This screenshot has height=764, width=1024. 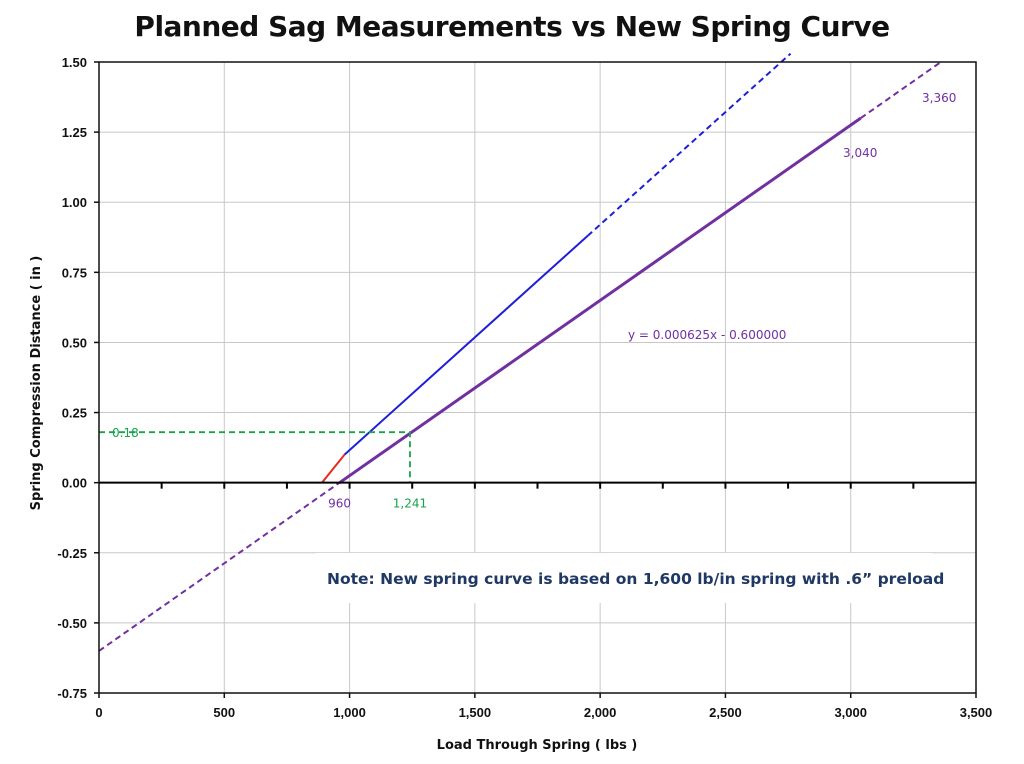 I want to click on y-tick-label: 0.25, so click(x=74, y=413).